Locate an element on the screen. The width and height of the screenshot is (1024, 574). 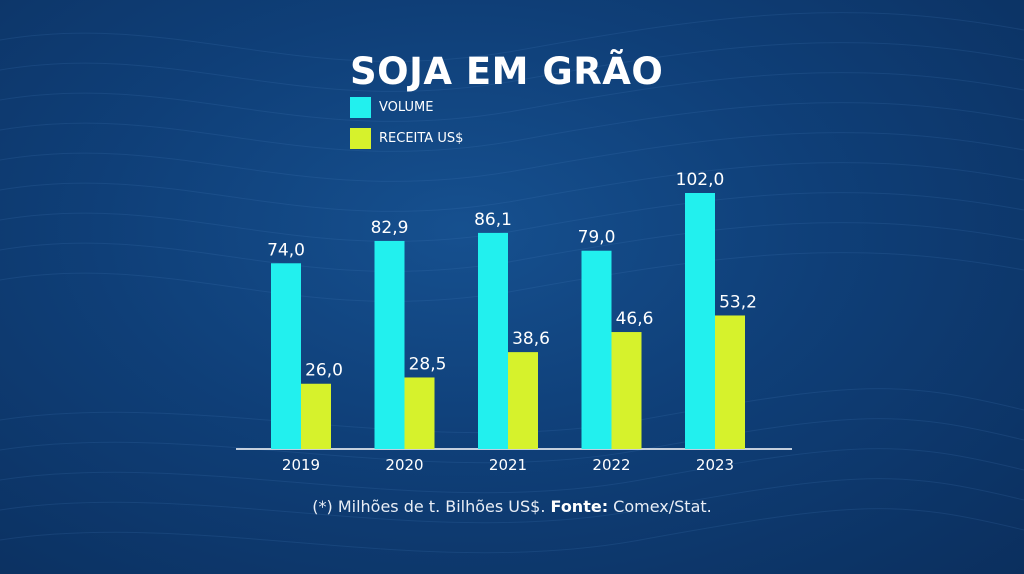
x-tick-label-2020: 2020 is located at coordinates (404, 465).